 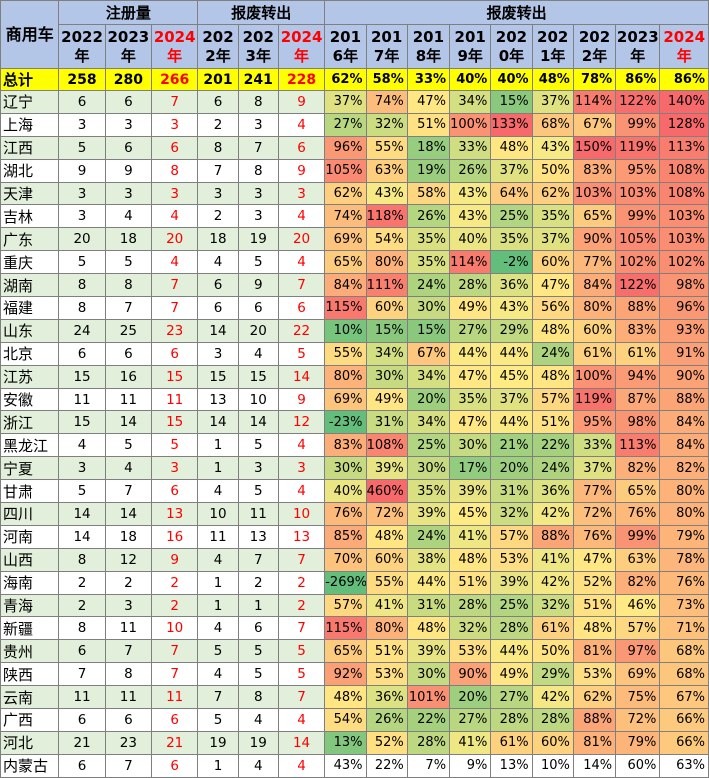 What do you see at coordinates (511, 262) in the screenshot?
I see `scrap-rate-value: -2%` at bounding box center [511, 262].